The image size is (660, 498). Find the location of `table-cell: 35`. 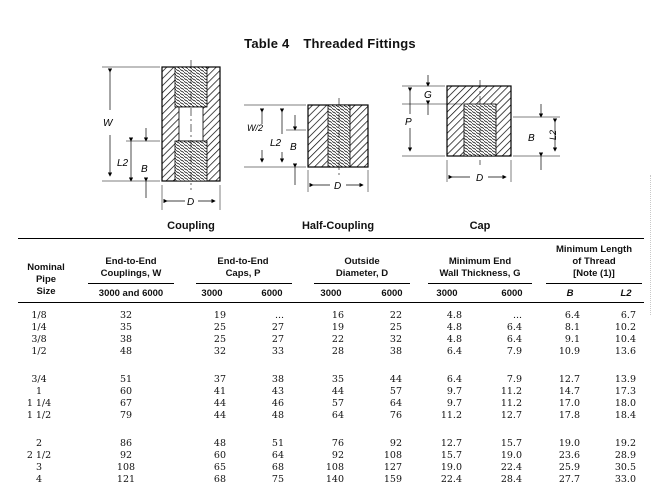

table-cell: 35 is located at coordinates (126, 327).